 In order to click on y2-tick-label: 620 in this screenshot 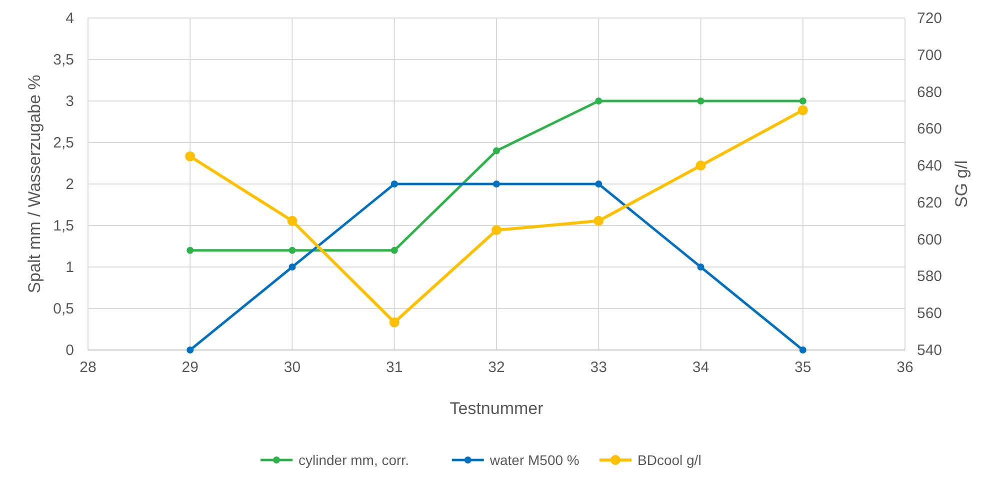, I will do `click(929, 203)`.